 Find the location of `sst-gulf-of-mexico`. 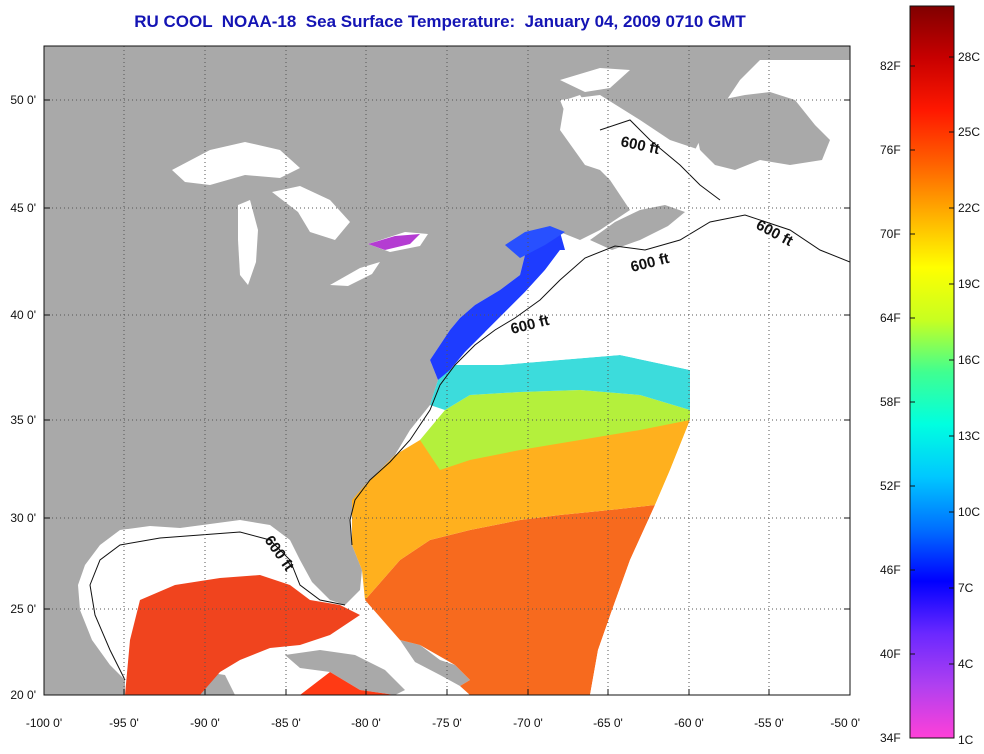

sst-gulf-of-mexico is located at coordinates (242, 635).